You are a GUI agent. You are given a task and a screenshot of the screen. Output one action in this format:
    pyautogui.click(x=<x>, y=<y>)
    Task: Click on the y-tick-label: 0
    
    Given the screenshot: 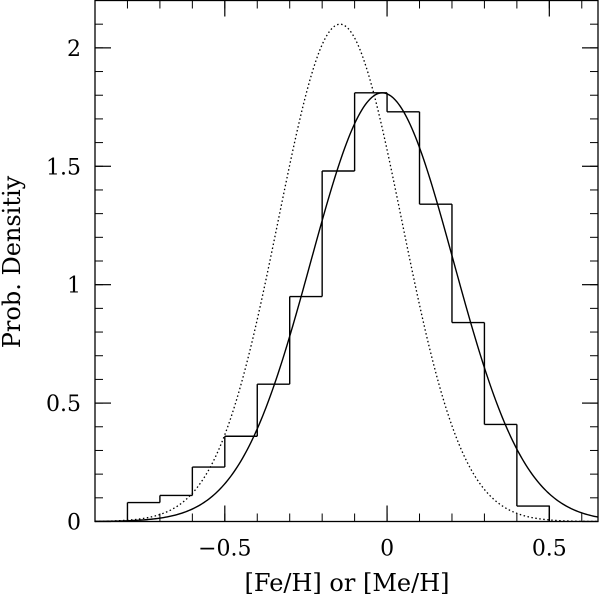 What is the action you would take?
    pyautogui.click(x=74, y=523)
    